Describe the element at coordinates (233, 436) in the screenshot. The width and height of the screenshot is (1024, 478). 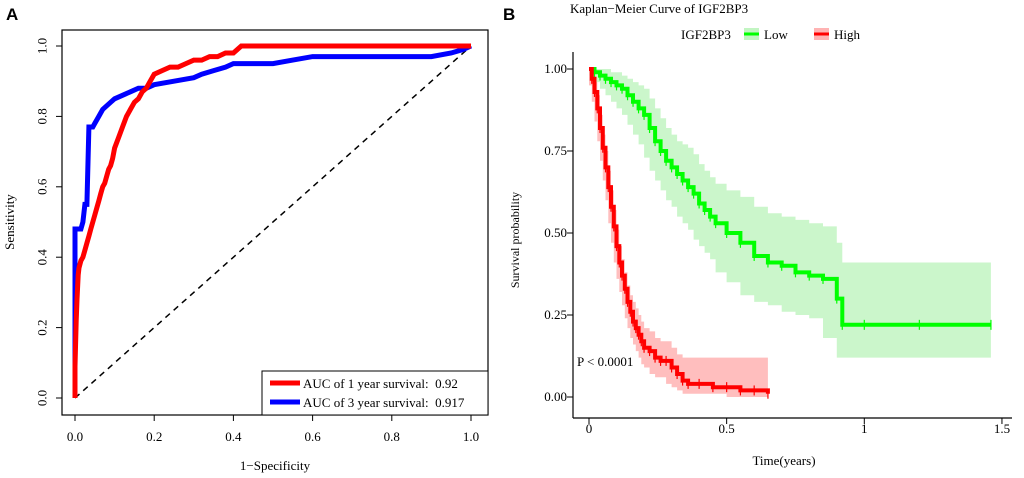
I see `roc-x-tick-label: 0.4` at that location.